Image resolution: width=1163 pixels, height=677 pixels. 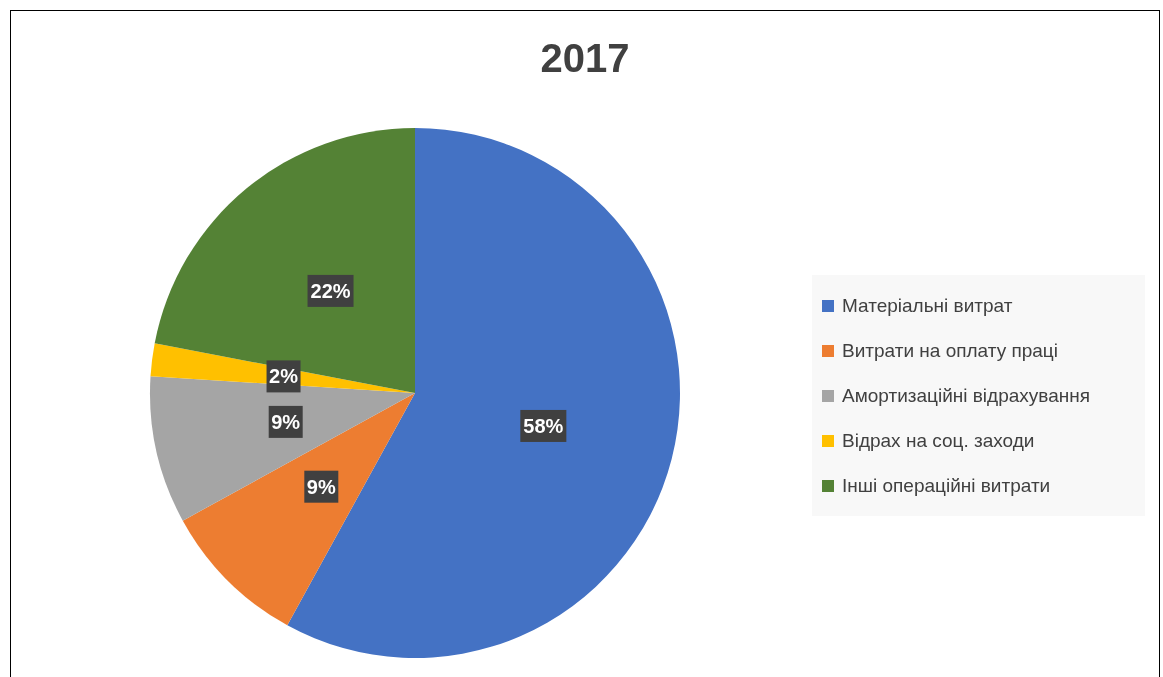 What do you see at coordinates (950, 350) in the screenshot?
I see `legend-label: Витрати на оплату праці` at bounding box center [950, 350].